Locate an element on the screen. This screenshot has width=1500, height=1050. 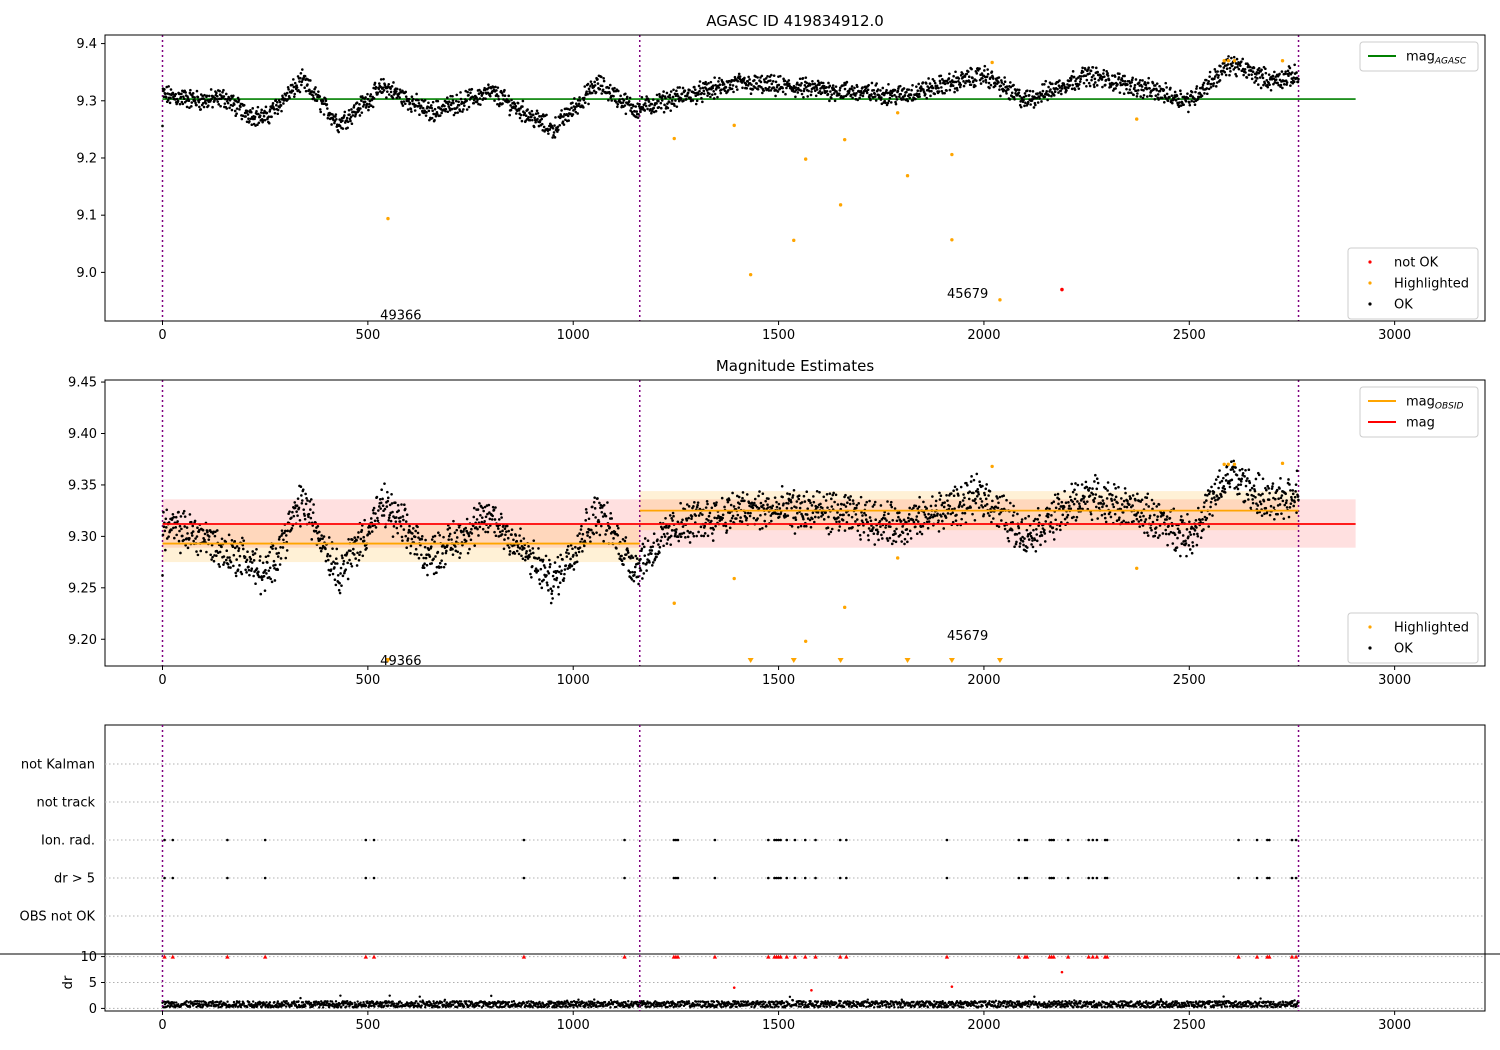
x-tick-label: 0 is located at coordinates (162, 335).